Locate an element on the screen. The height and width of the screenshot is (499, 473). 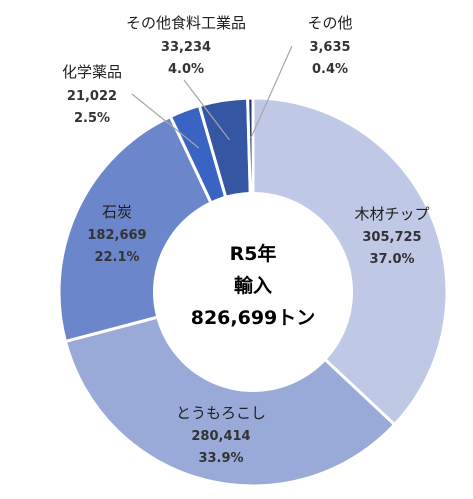
leader-lines is located at coordinates (212, 97).